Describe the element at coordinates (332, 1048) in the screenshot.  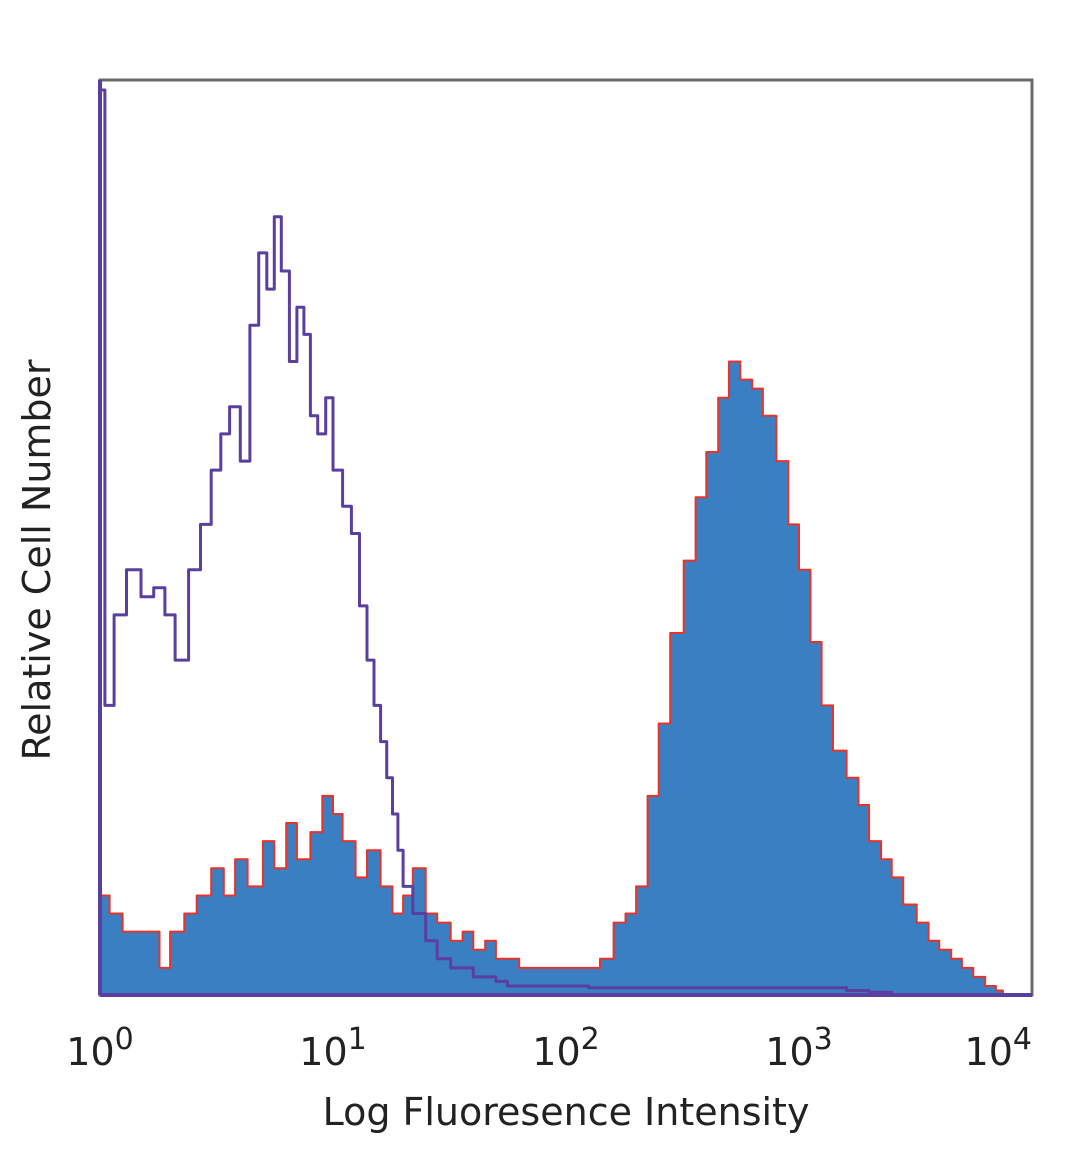
I see `x-tick-label: 10¹` at that location.